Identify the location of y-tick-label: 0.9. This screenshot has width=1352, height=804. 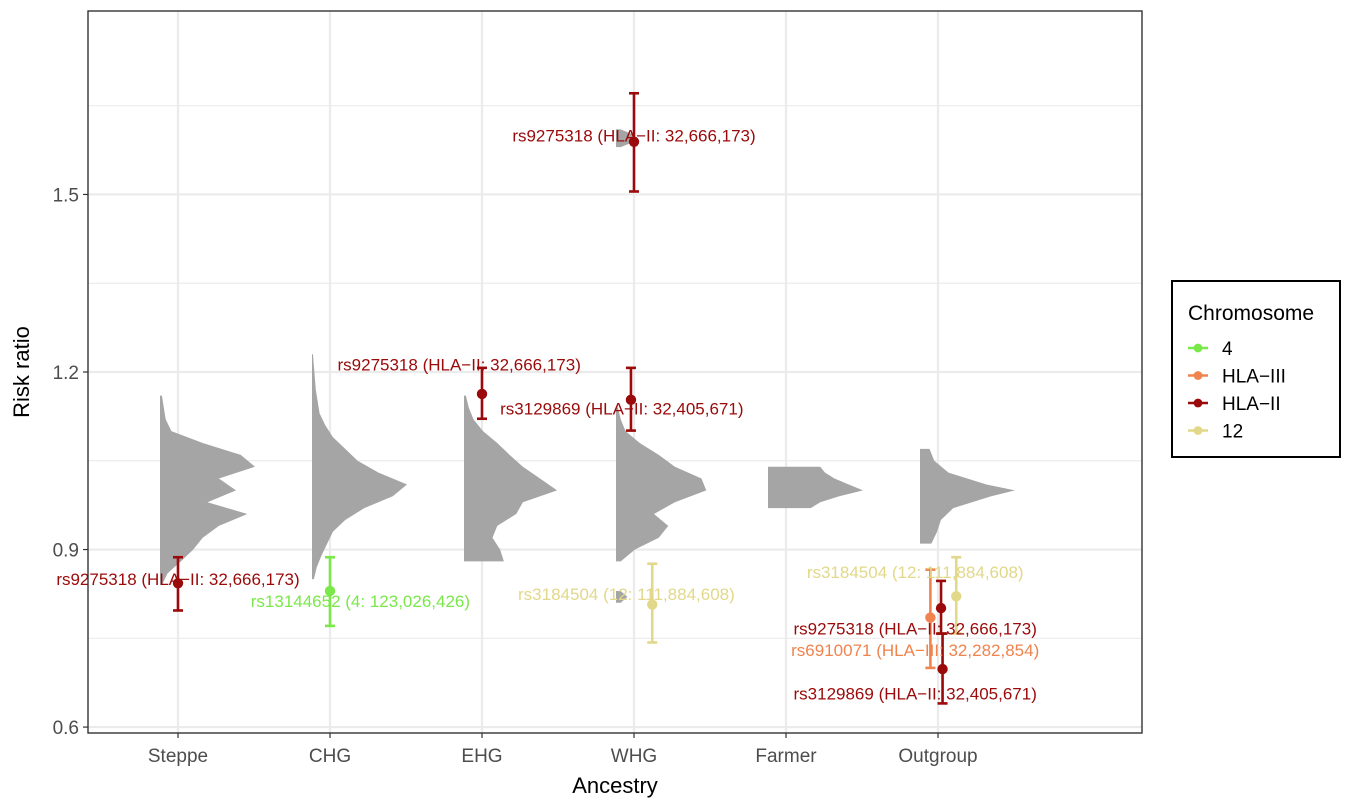
(66, 551).